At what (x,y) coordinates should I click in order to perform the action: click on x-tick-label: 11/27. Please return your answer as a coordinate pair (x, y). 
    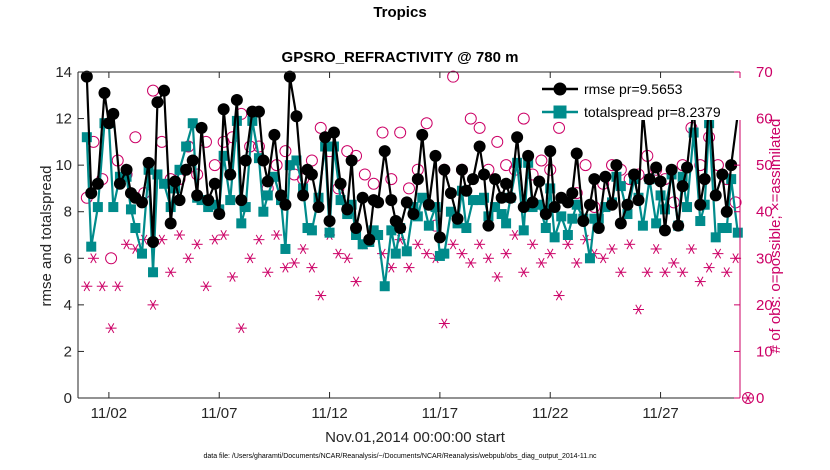
    Looking at the image, I should click on (660, 413).